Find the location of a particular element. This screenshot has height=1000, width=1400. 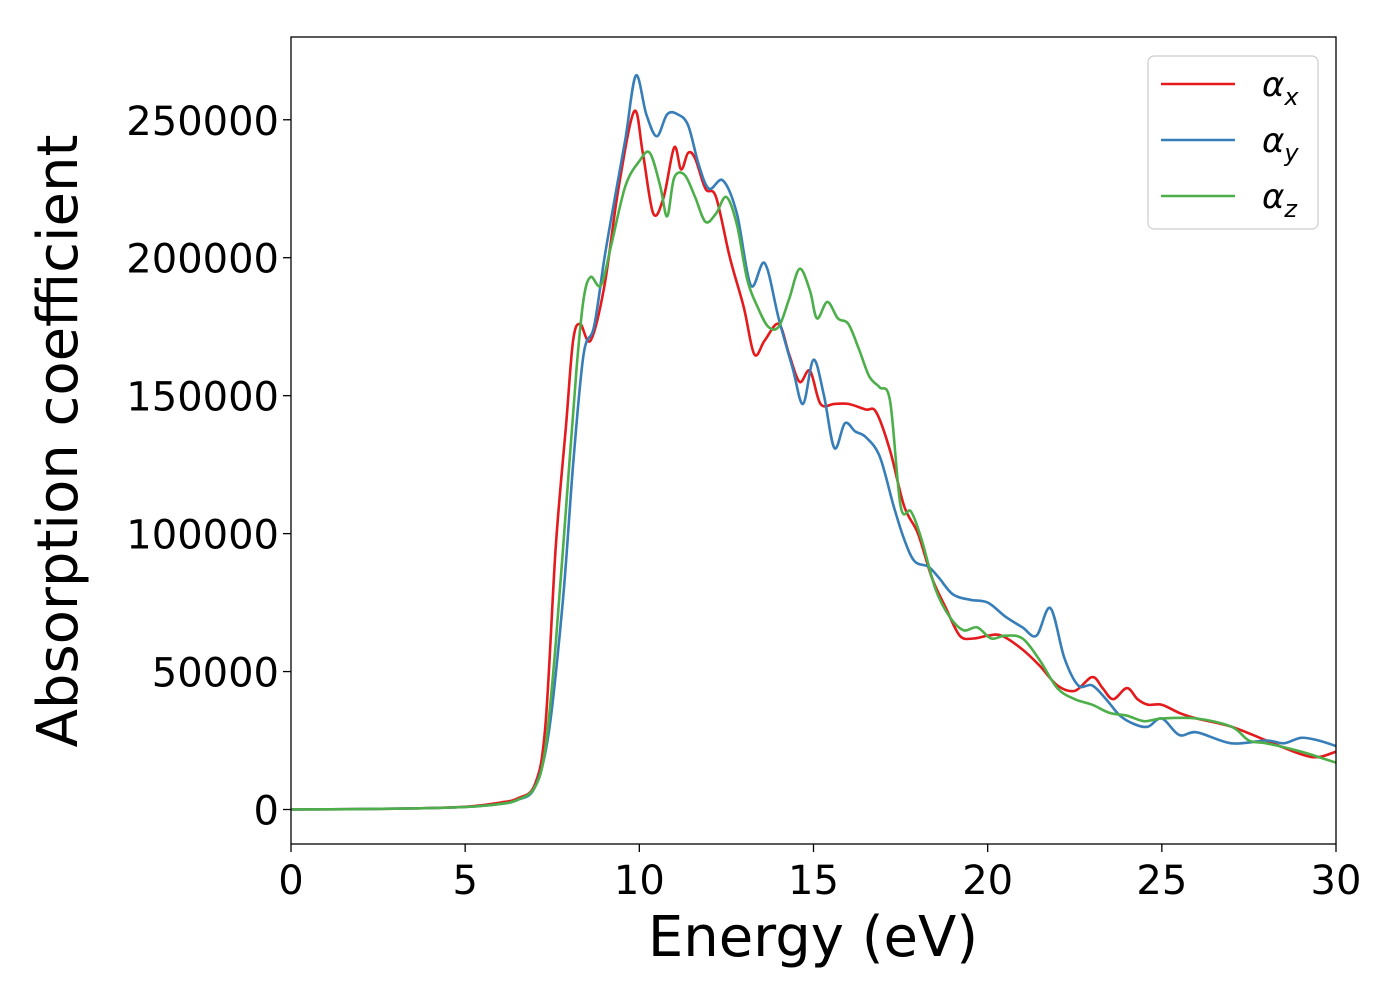

legend: αx αy αz is located at coordinates (1233, 142).